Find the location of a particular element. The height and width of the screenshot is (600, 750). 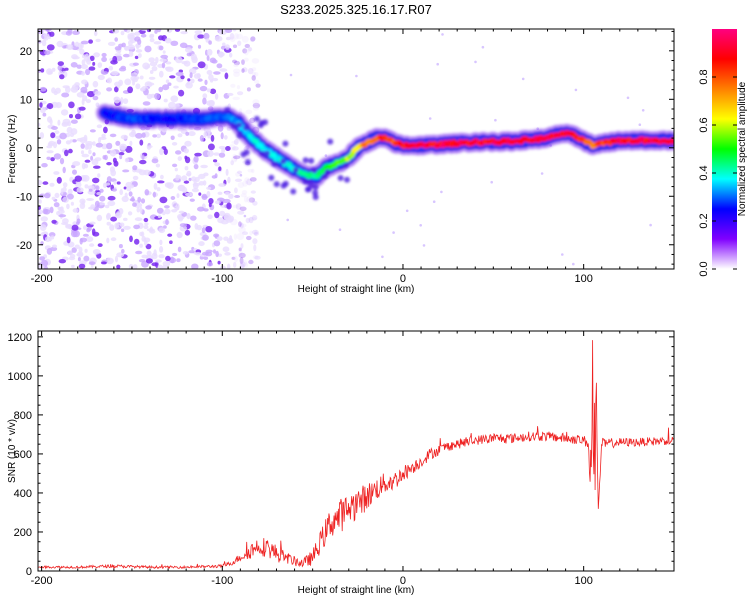

x-tick-label: -100 is located at coordinates (222, 581).